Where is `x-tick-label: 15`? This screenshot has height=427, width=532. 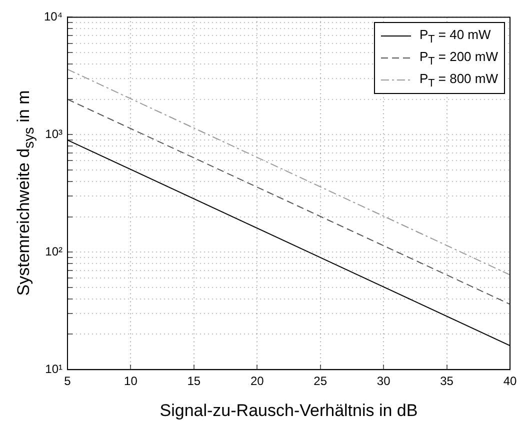 x-tick-label: 15 is located at coordinates (194, 381).